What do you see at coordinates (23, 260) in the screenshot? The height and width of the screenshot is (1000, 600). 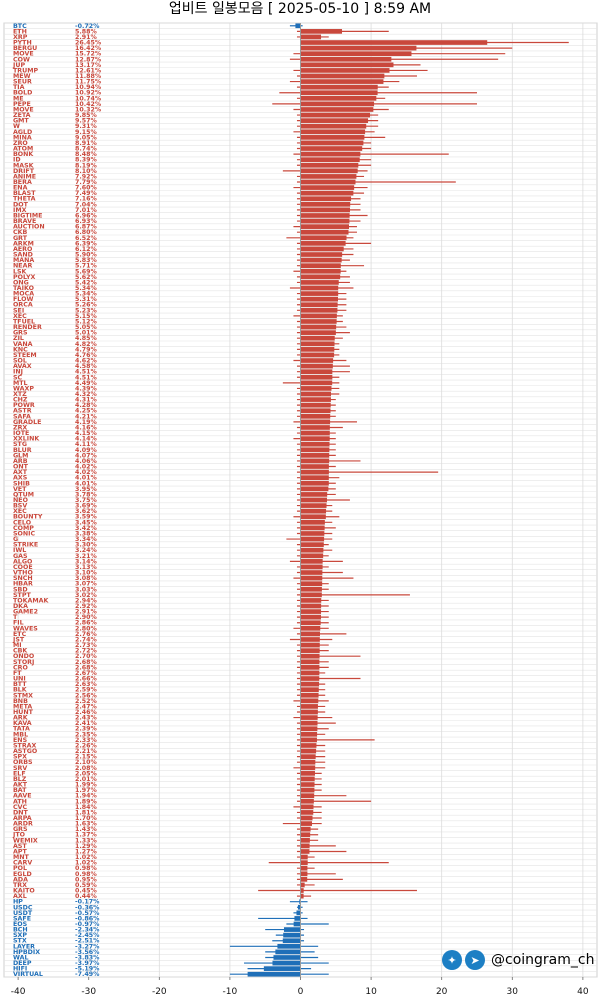 I see `ticker-label: MANA` at bounding box center [23, 260].